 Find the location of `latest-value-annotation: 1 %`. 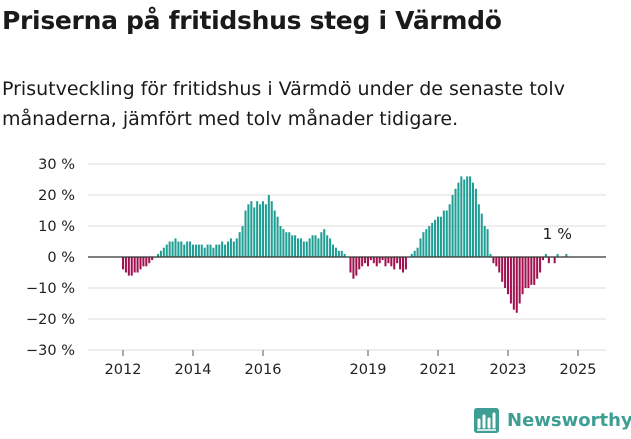

latest-value-annotation: 1 % is located at coordinates (557, 234).